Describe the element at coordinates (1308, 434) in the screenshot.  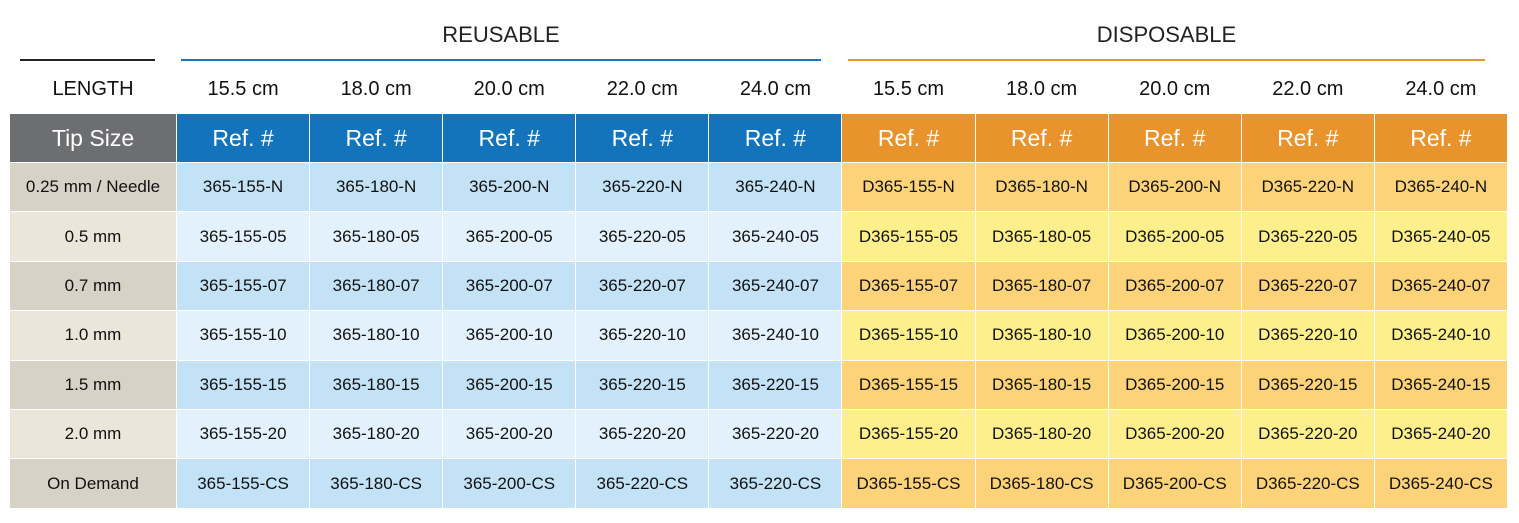
I see `ref-number: D365-220-20` at that location.